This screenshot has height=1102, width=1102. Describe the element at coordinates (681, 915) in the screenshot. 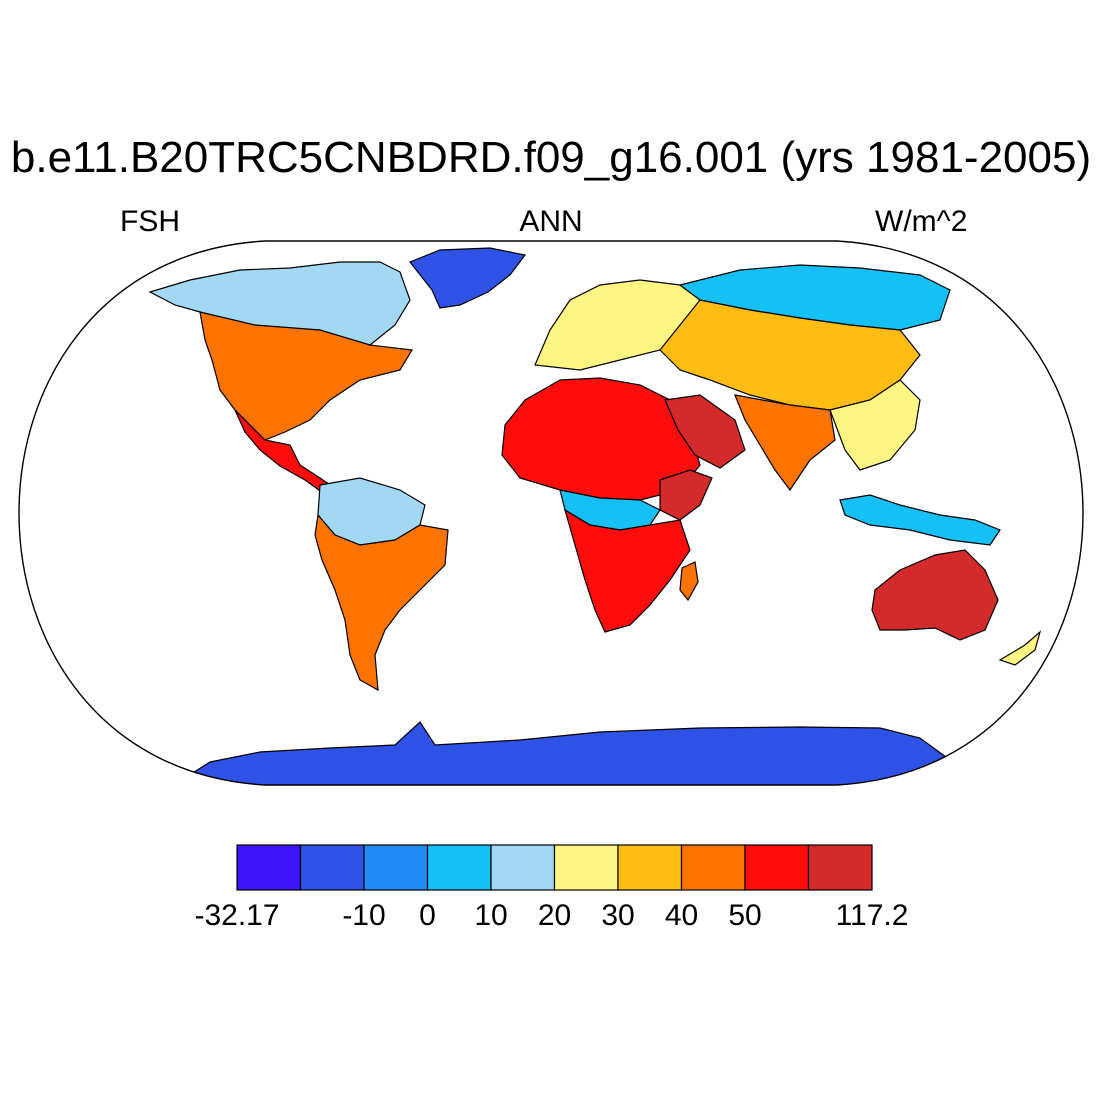

I see `colorbar-tick-label: 40` at that location.